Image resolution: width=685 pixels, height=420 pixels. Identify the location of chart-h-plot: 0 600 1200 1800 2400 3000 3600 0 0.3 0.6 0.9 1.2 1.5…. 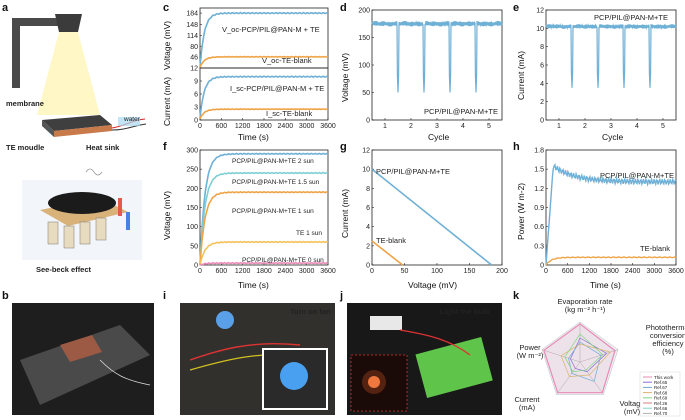
(609, 212).